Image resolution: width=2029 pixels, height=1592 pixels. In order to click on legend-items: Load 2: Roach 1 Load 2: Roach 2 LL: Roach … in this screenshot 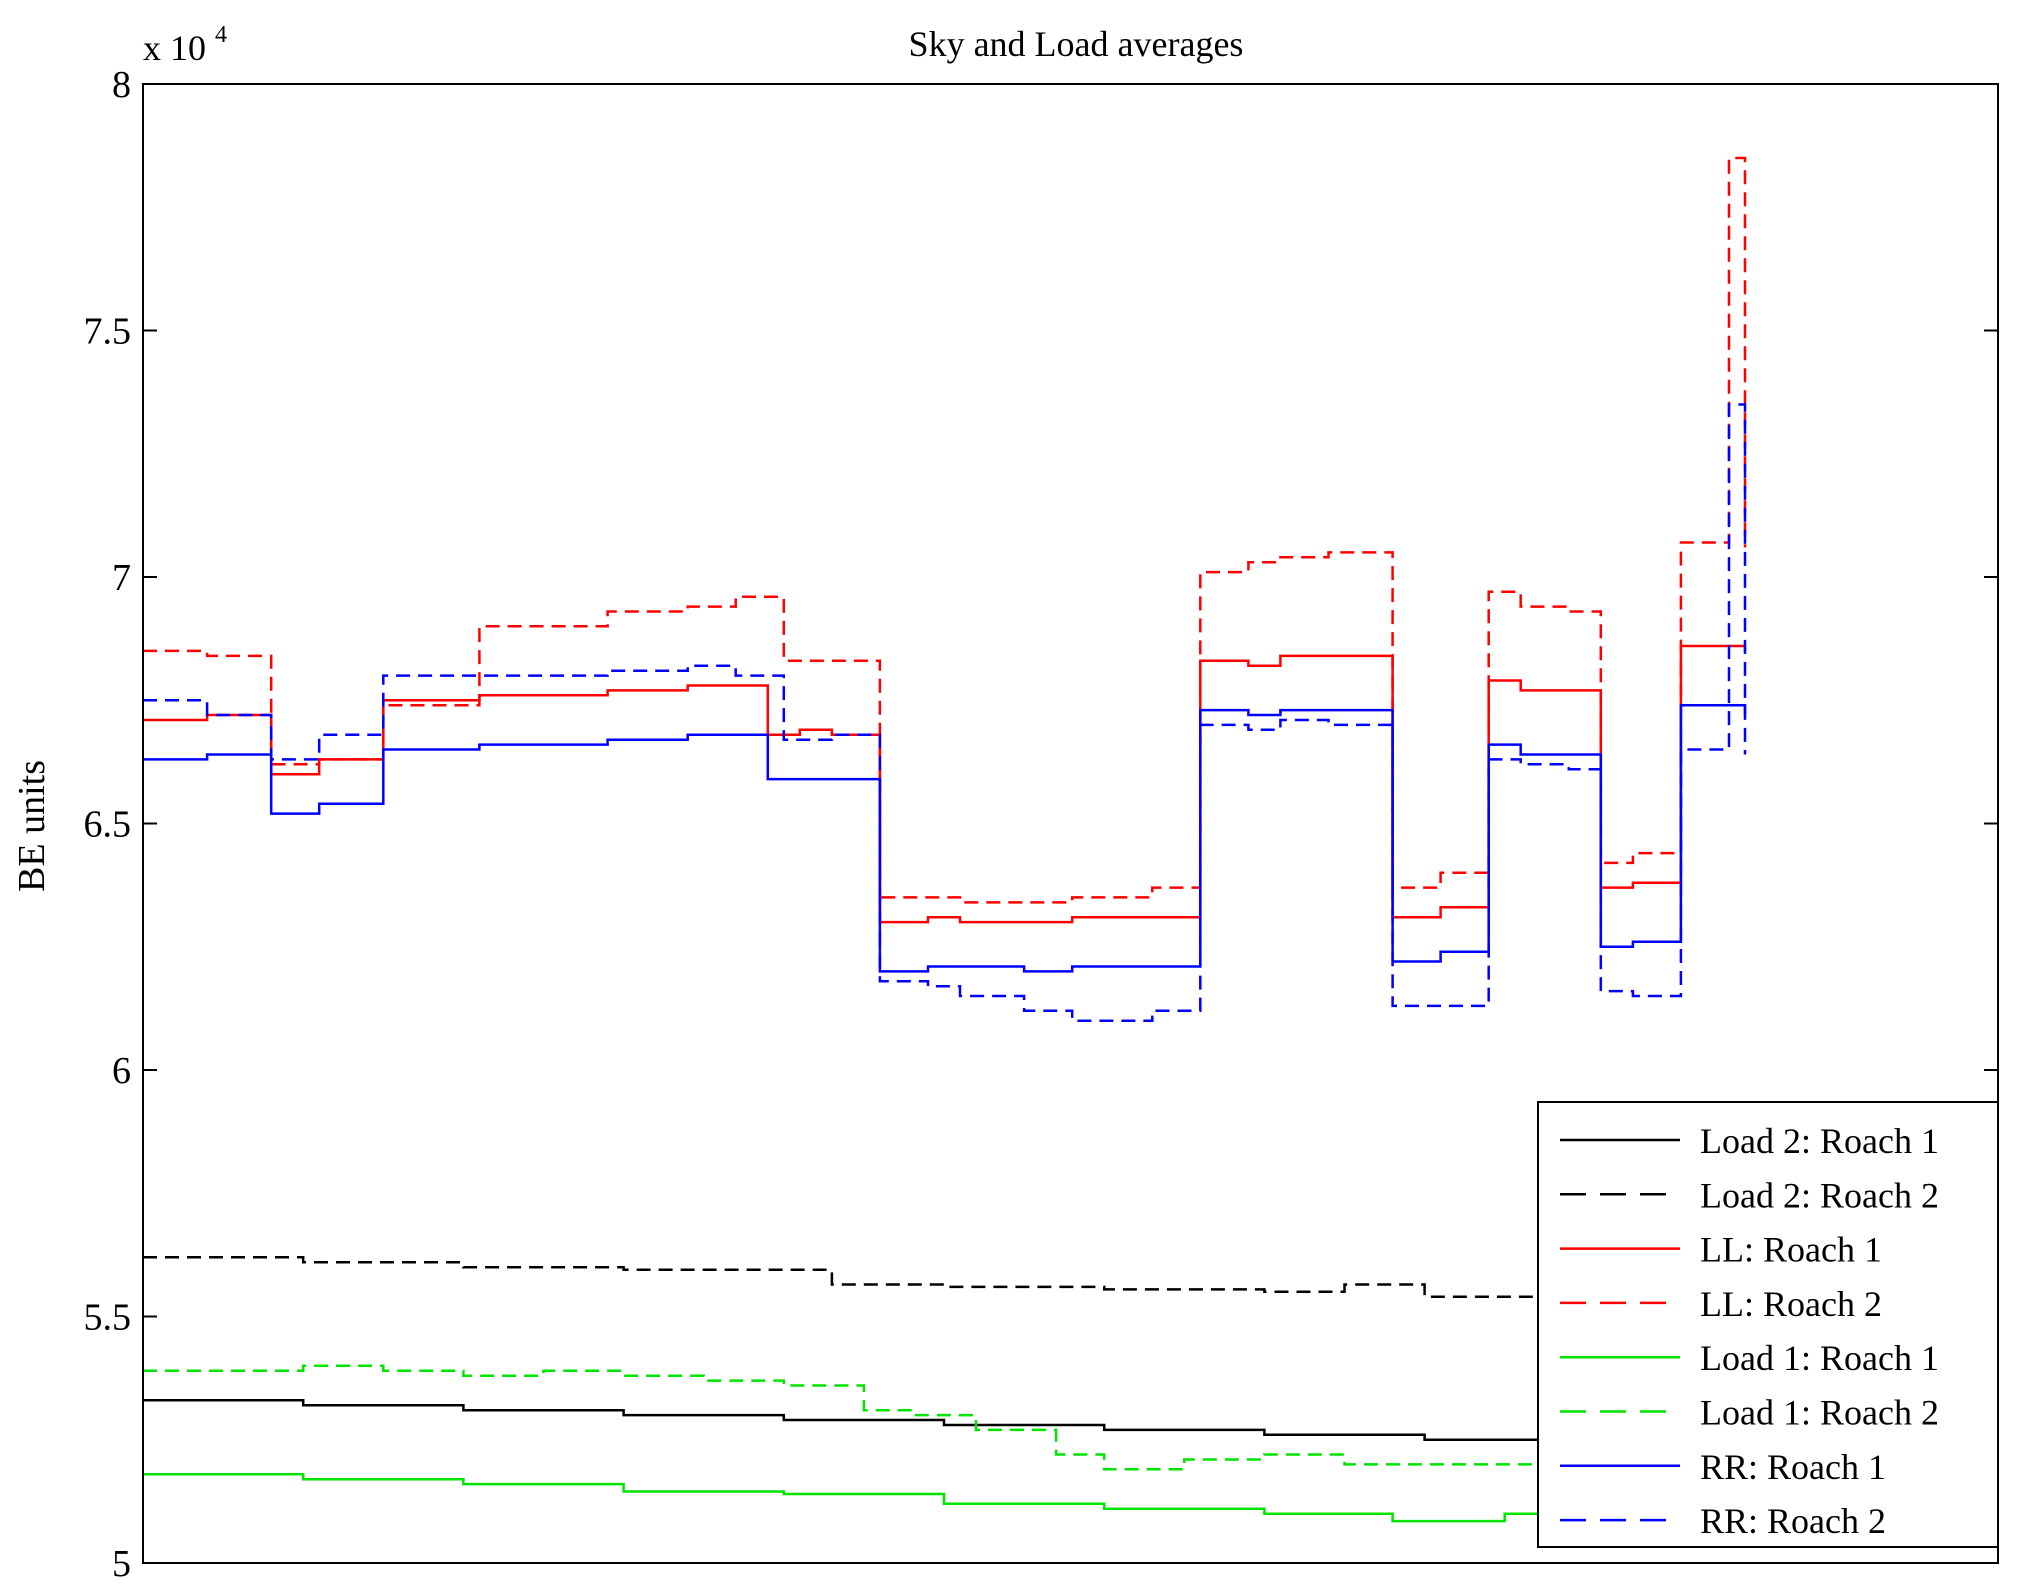, I will do `click(1749, 1331)`.